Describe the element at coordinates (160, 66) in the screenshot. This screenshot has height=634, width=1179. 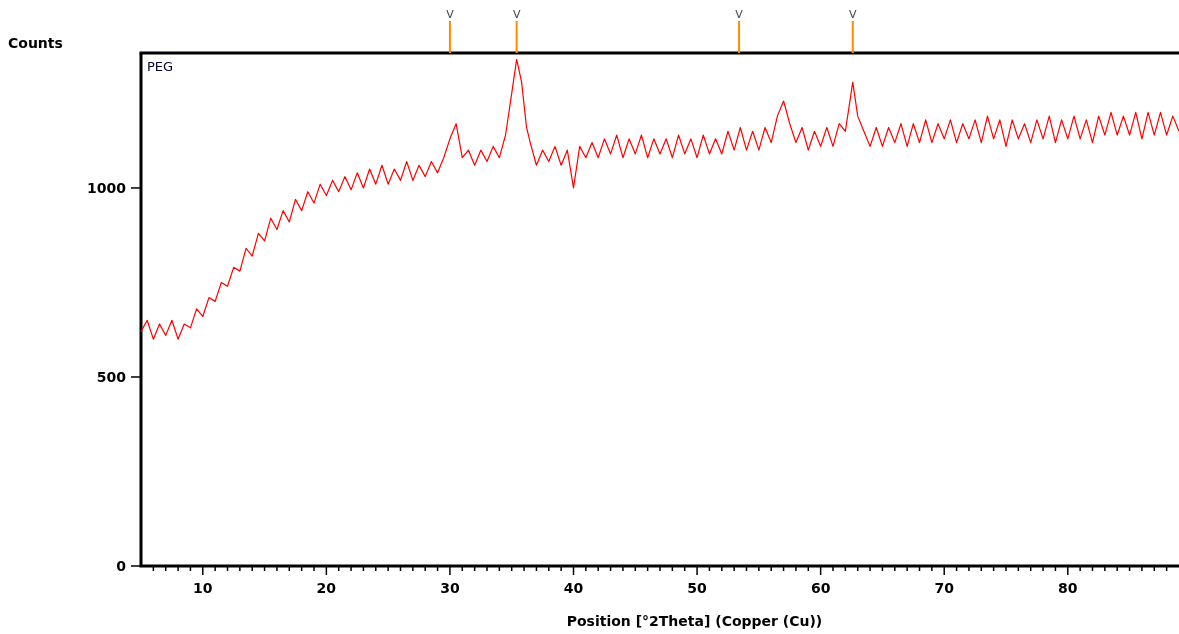
I see `annotation: PEG` at that location.